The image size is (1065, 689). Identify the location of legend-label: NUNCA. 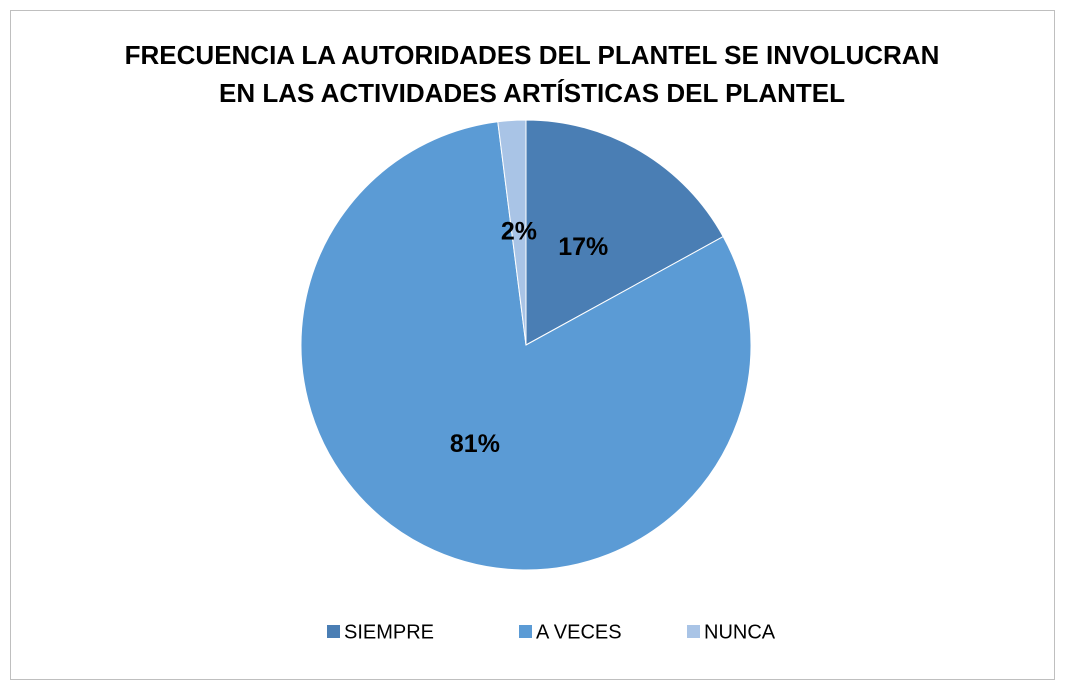
(740, 632).